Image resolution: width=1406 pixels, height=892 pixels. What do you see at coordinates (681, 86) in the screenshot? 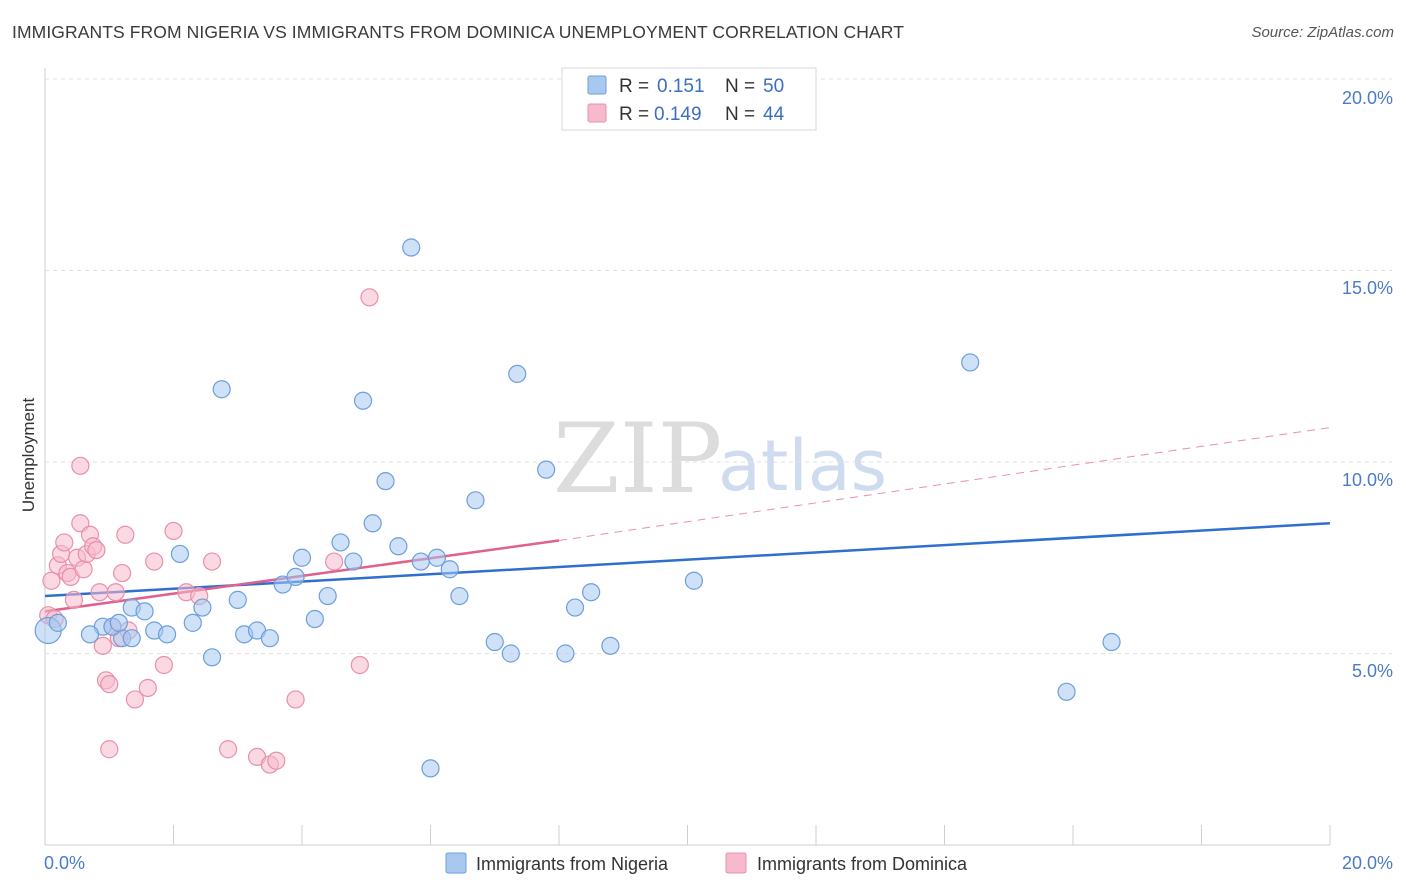
I see `legend-r-value-nigeria: 0.151` at bounding box center [681, 86].